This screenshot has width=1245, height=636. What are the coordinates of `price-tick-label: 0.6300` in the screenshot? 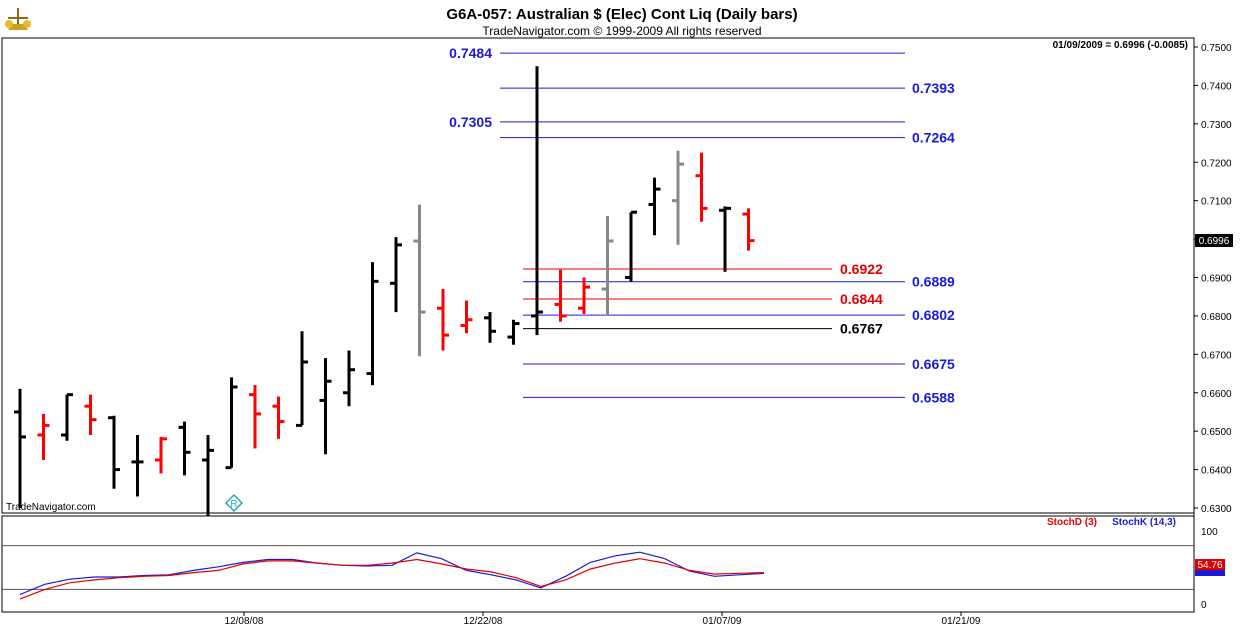 It's located at (1216, 509).